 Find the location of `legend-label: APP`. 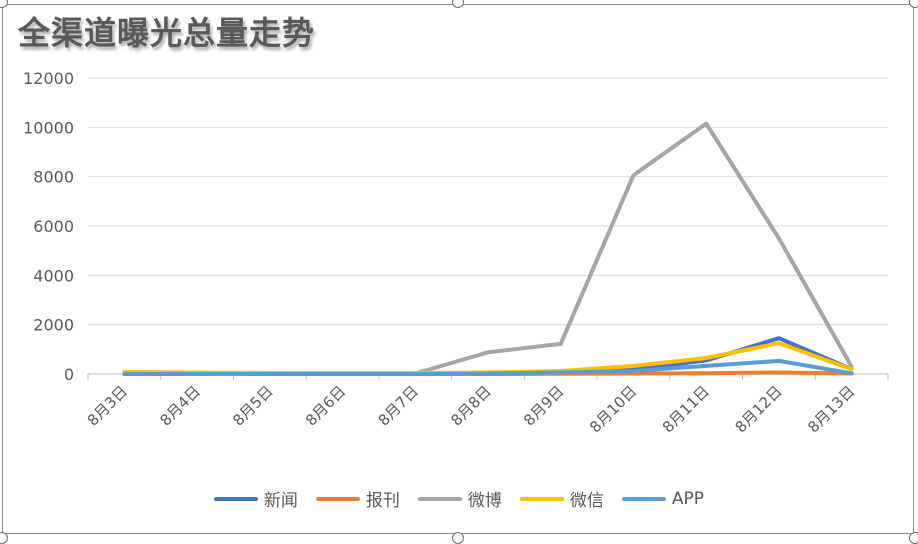

legend-label: APP is located at coordinates (688, 498).